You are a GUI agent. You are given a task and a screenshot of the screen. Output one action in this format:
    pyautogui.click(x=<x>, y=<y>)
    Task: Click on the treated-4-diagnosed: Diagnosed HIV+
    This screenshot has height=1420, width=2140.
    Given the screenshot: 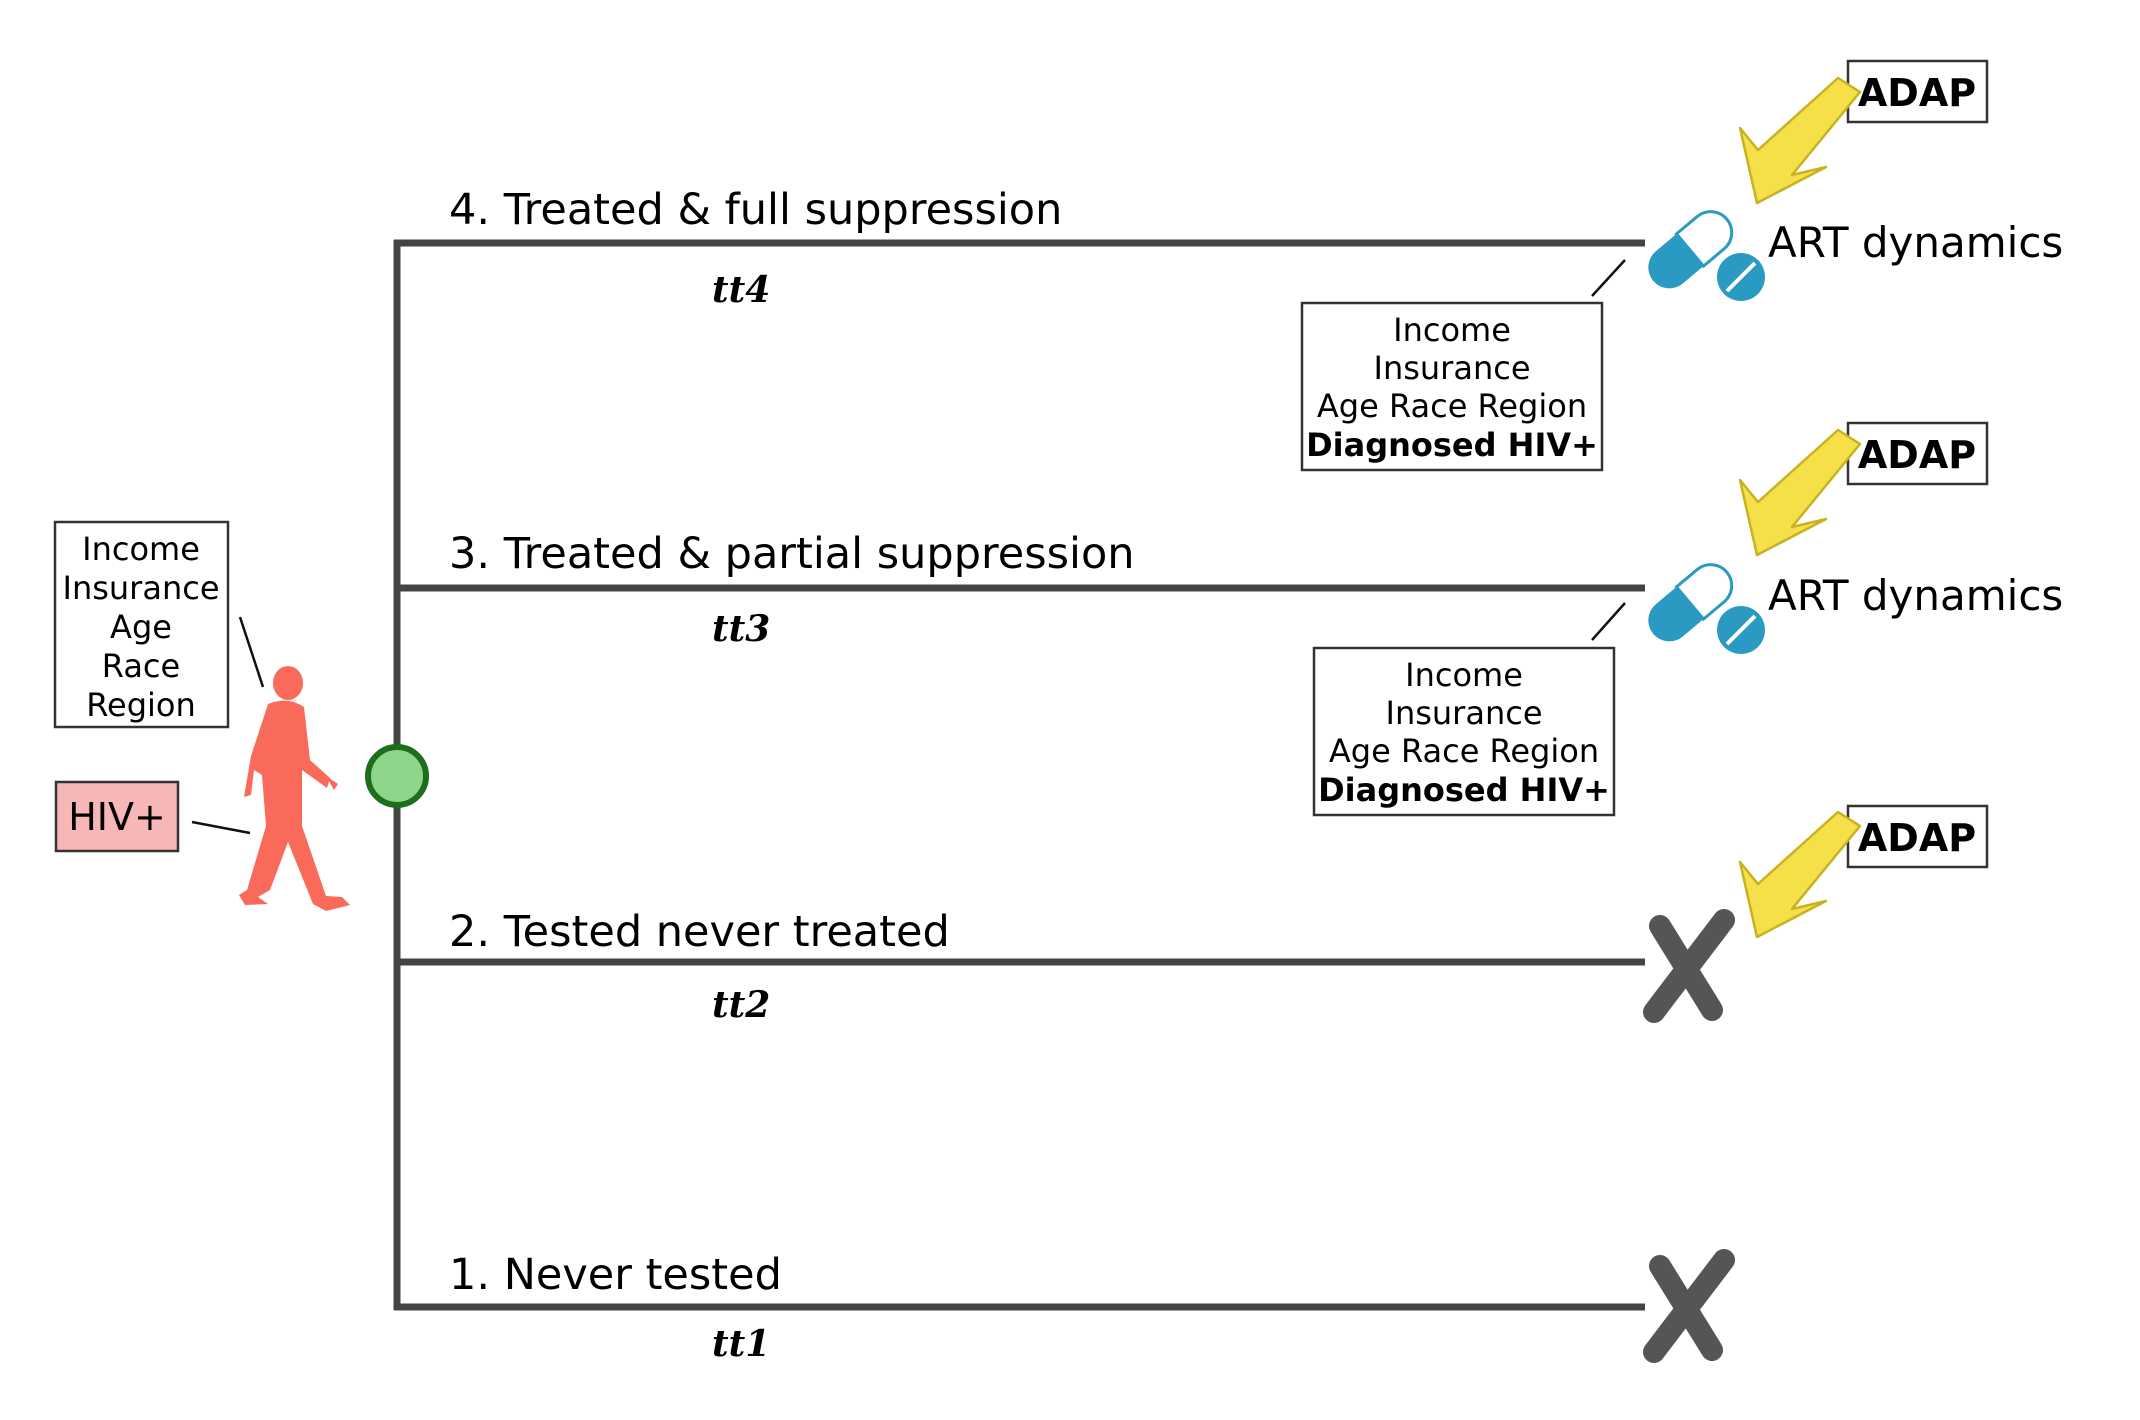 What is the action you would take?
    pyautogui.click(x=1452, y=445)
    